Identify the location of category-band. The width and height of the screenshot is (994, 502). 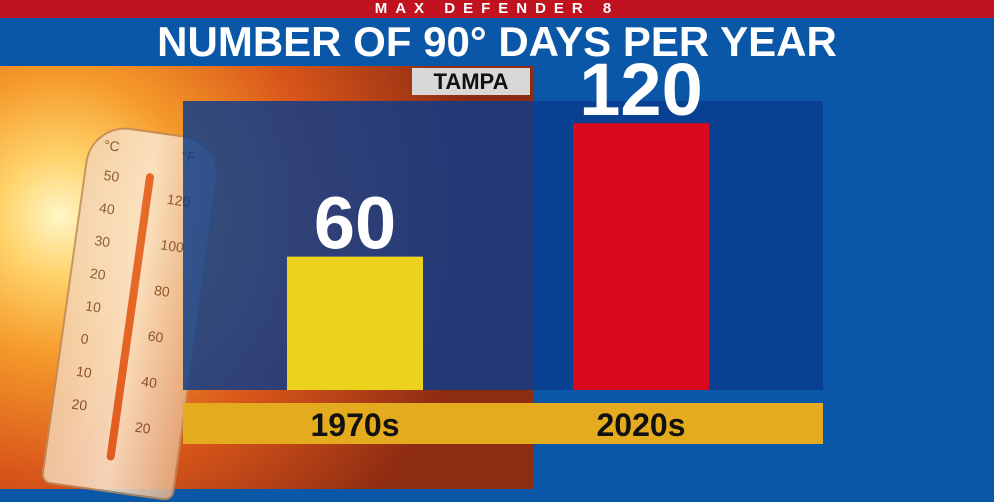
(503, 423).